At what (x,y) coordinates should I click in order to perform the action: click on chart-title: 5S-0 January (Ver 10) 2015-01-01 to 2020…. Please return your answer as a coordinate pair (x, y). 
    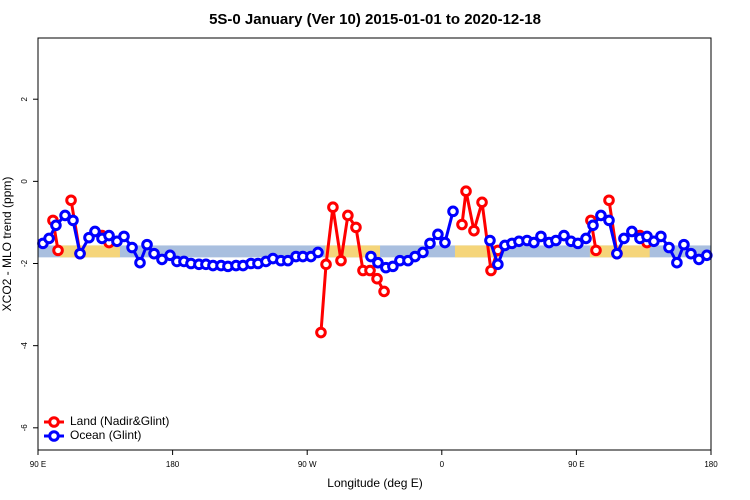
    Looking at the image, I should click on (375, 19).